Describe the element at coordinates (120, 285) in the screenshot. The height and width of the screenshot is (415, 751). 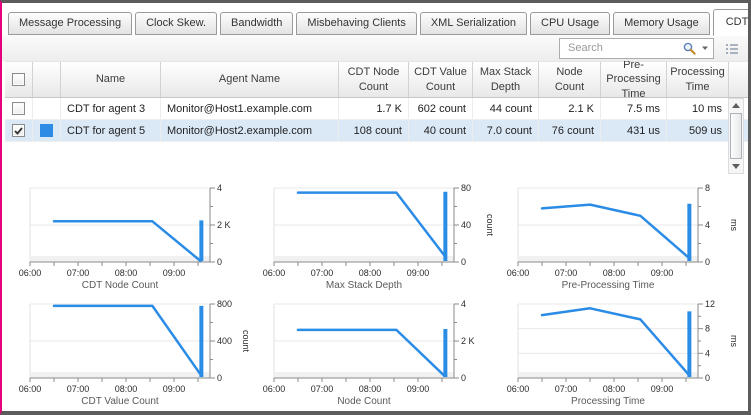
I see `chart-title: CDT Node Count` at that location.